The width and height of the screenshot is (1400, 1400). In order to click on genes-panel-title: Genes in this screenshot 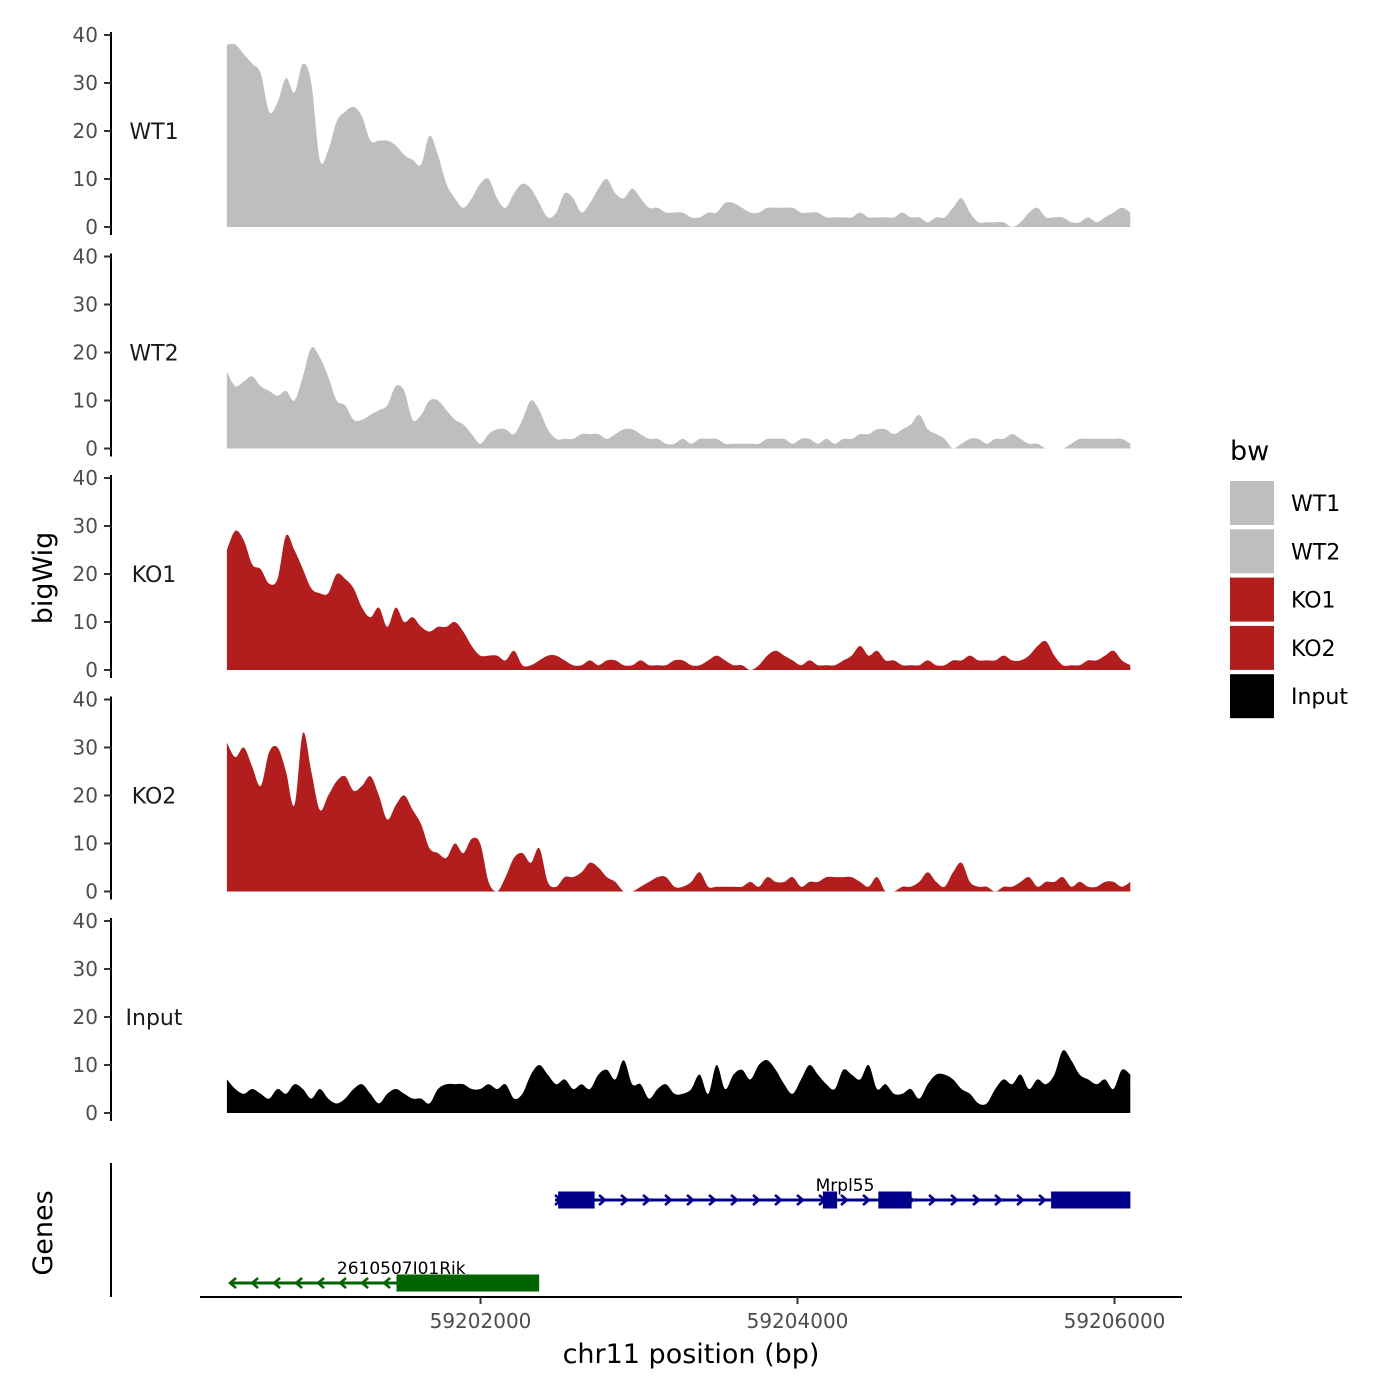, I will do `click(43, 1232)`.